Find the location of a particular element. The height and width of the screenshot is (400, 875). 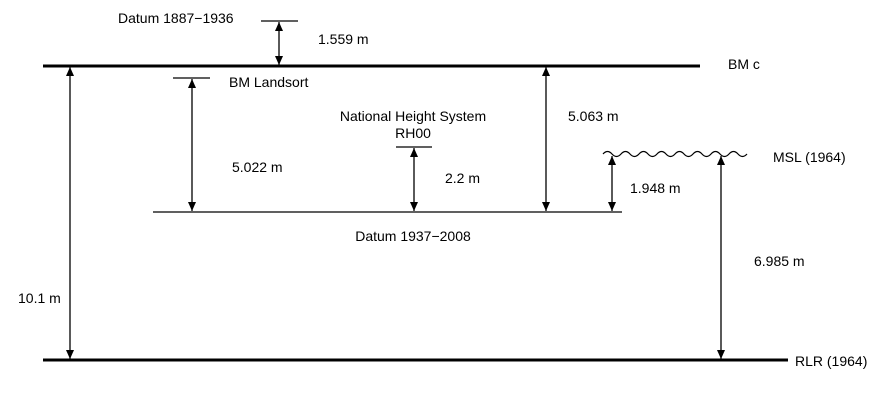

offset-rh00-label: 2.2 m is located at coordinates (462, 178).